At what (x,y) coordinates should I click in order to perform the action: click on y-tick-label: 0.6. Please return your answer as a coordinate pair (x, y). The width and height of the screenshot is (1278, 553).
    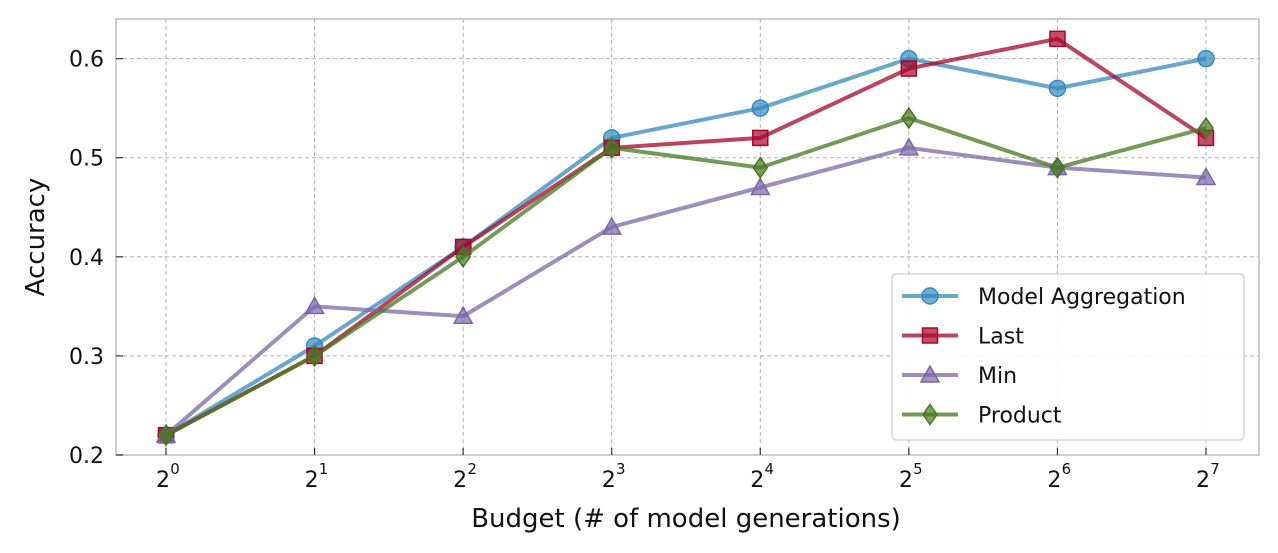
    Looking at the image, I should click on (86, 60).